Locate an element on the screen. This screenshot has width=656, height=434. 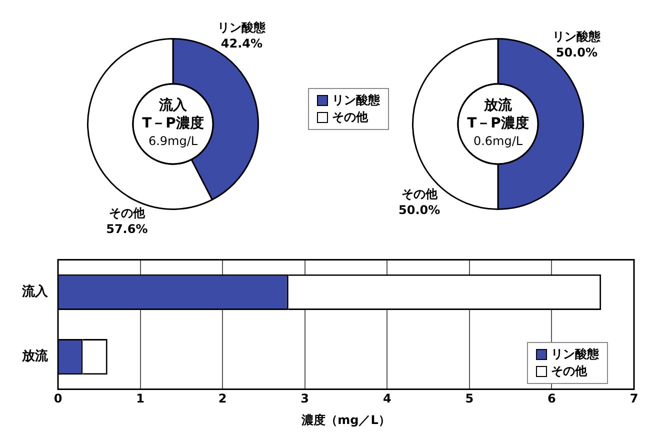
x-tick-label: 0 is located at coordinates (58, 399).